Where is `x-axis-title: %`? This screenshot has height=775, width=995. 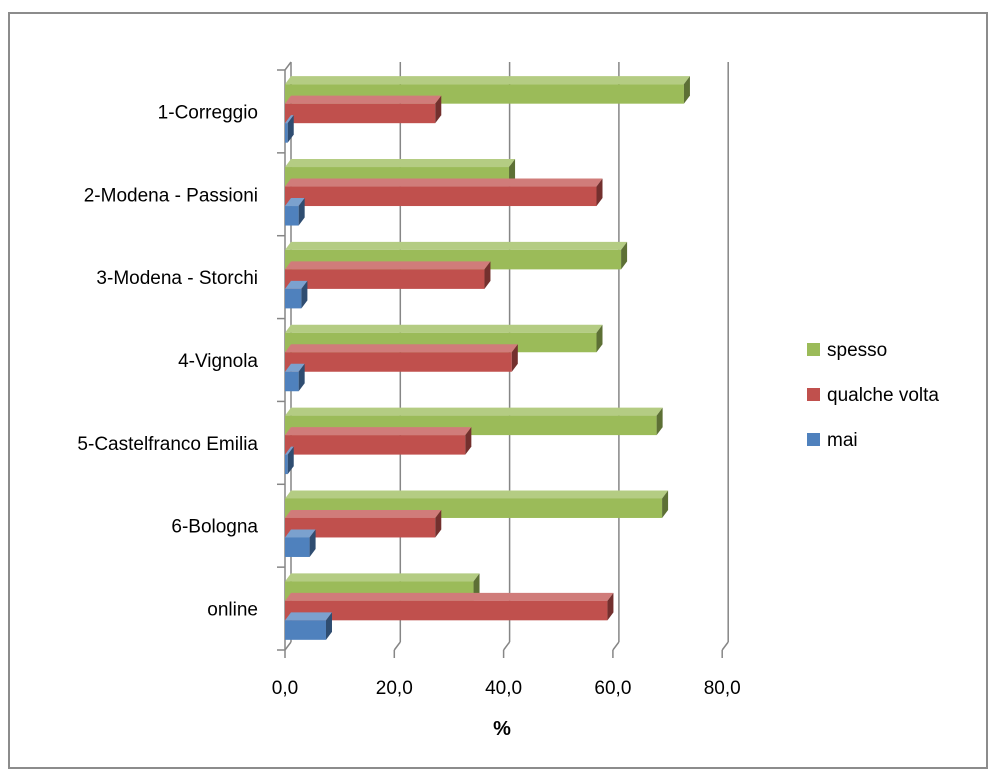
x-axis-title: % is located at coordinates (502, 729).